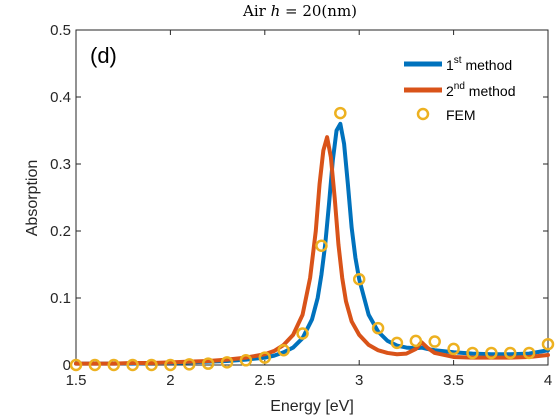 The height and width of the screenshot is (420, 560). Describe the element at coordinates (60, 298) in the screenshot. I see `y-tick-label: 0.1` at that location.